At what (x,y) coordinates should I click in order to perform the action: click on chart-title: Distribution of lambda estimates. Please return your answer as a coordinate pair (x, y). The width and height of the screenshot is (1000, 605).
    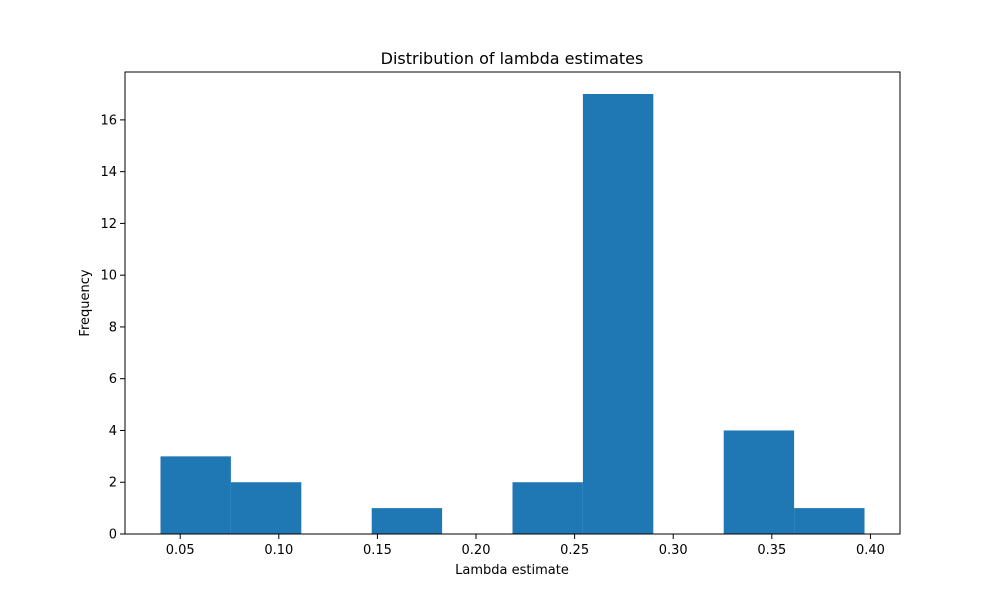
    Looking at the image, I should click on (512, 58).